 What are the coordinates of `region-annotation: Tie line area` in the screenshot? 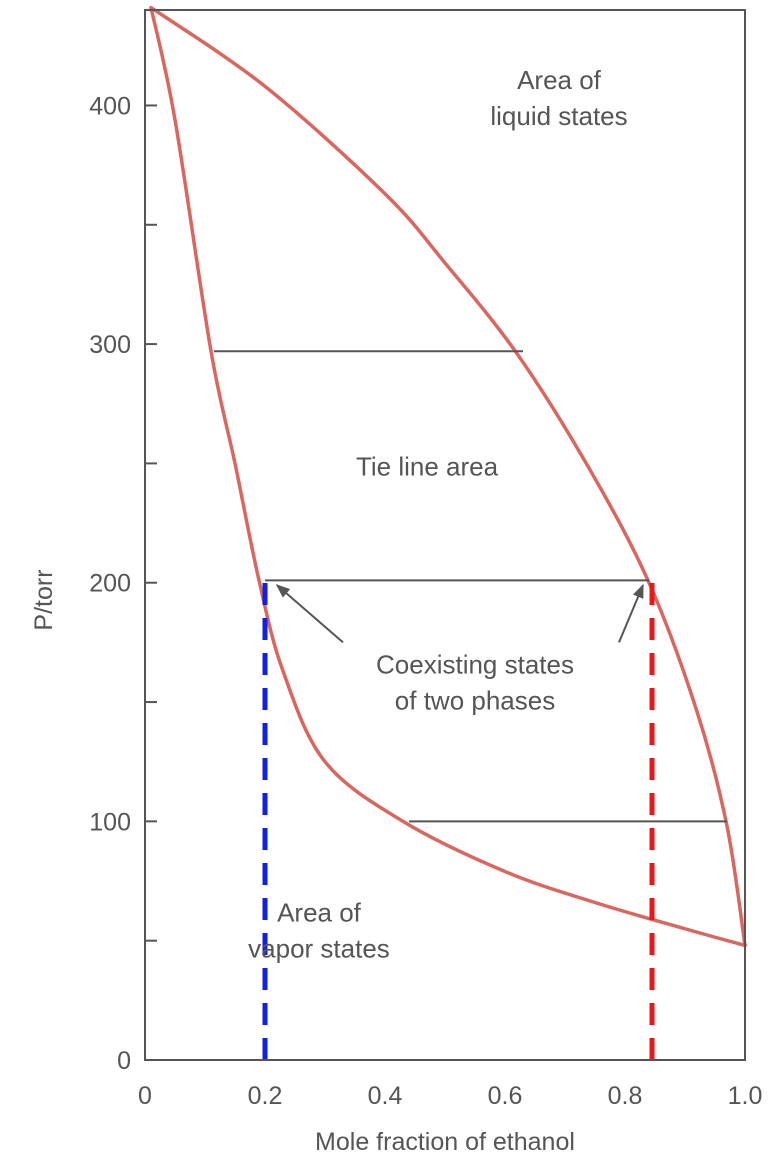 It's located at (427, 466).